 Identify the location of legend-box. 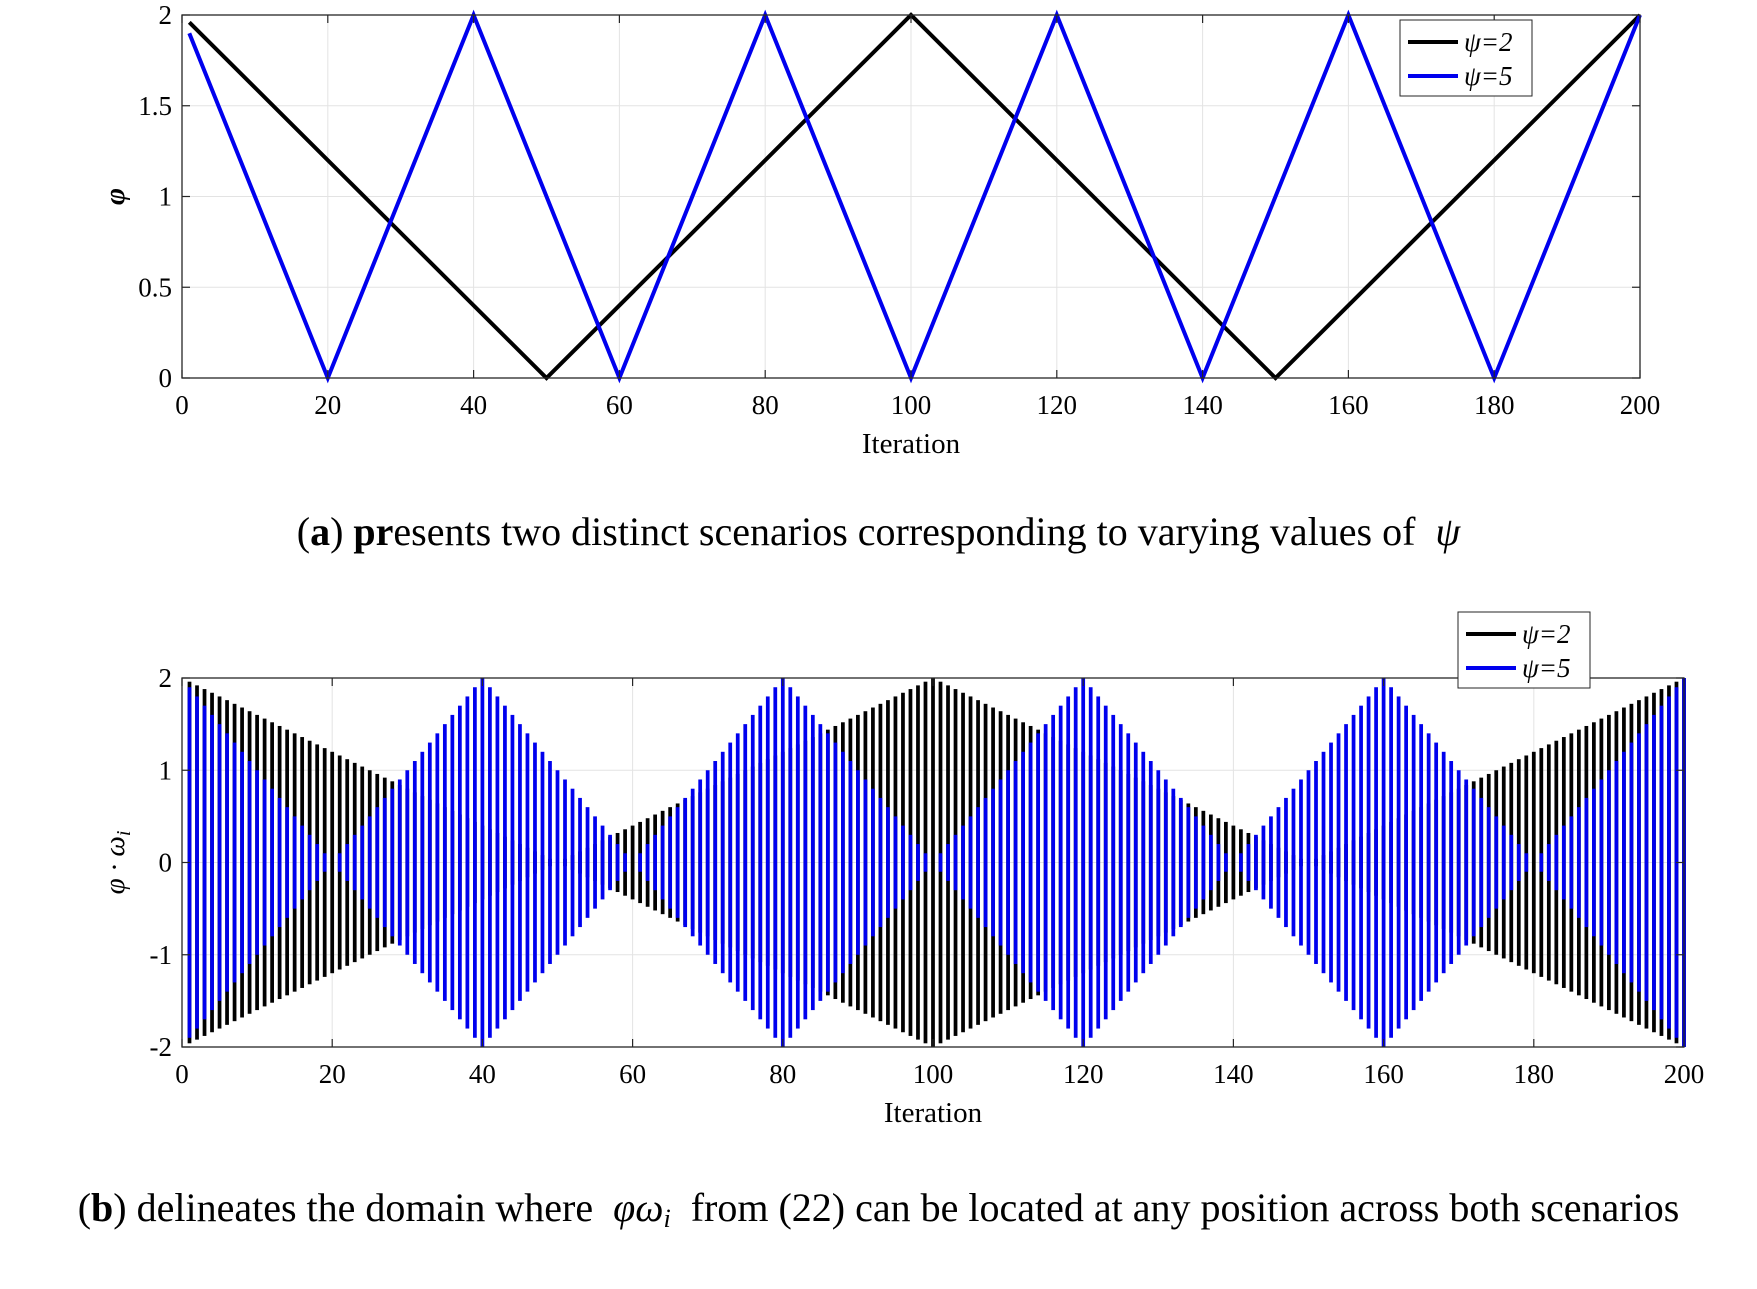
(1524, 650).